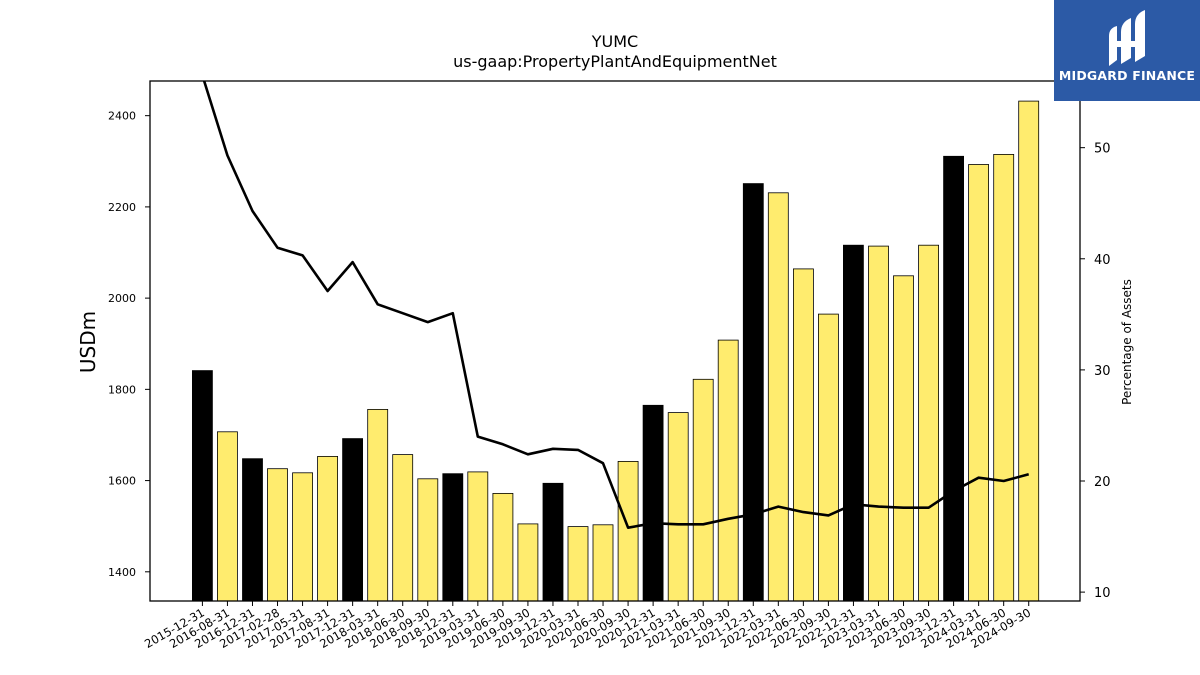  What do you see at coordinates (129, 344) in the screenshot?
I see `left-y-ticks: 1400 1600 1800 2000 2200 2400` at bounding box center [129, 344].